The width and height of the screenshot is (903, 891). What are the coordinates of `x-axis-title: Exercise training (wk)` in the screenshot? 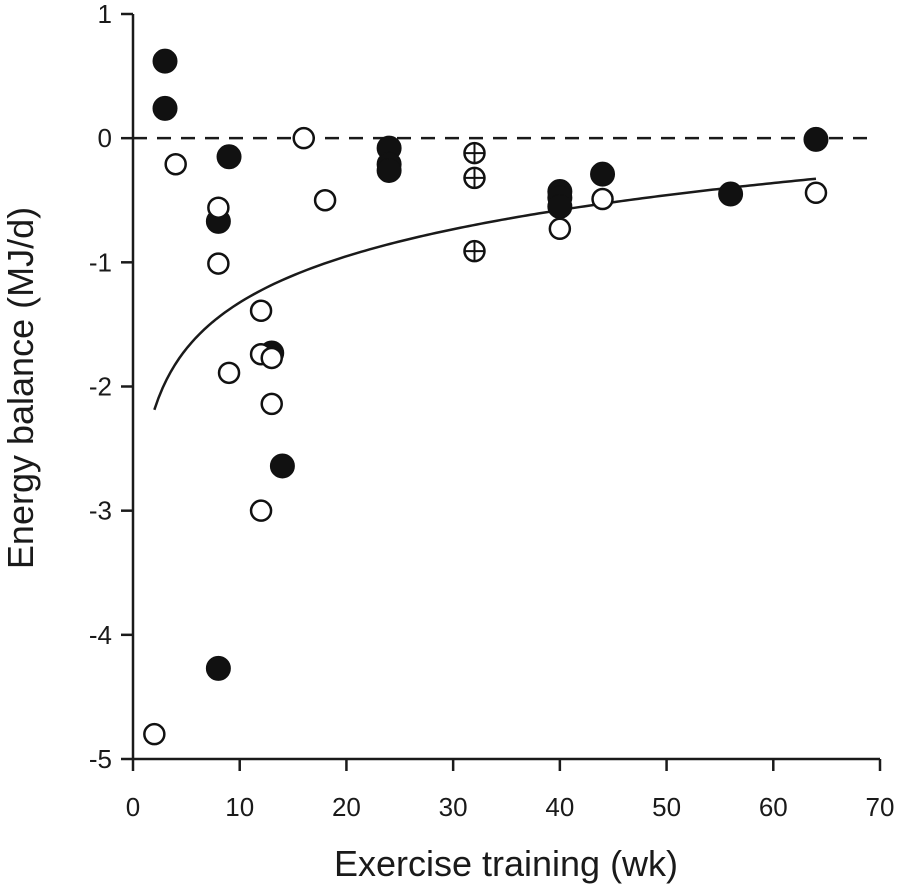 It's located at (506, 863).